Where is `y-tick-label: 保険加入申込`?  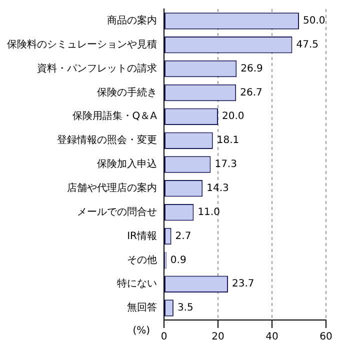
y-tick-label: 保険加入申込 is located at coordinates (127, 164).